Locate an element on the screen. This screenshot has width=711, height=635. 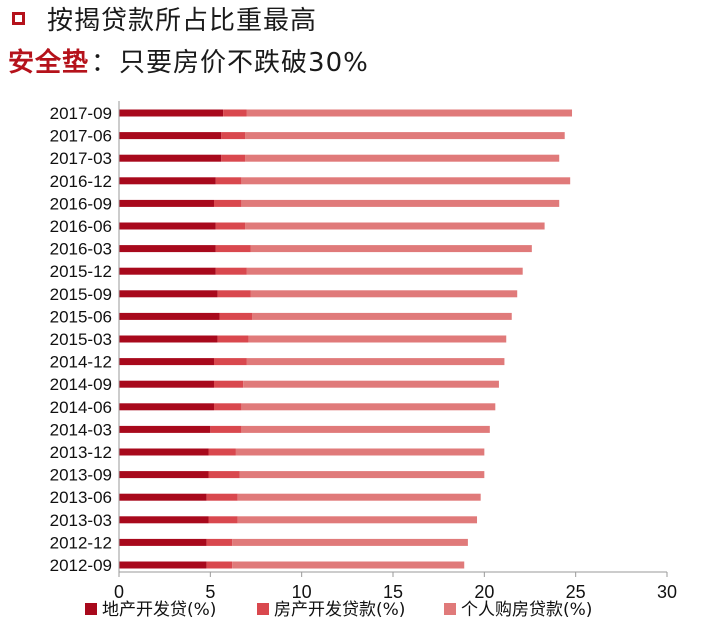
category-label: 2017-06 is located at coordinates (81, 136).